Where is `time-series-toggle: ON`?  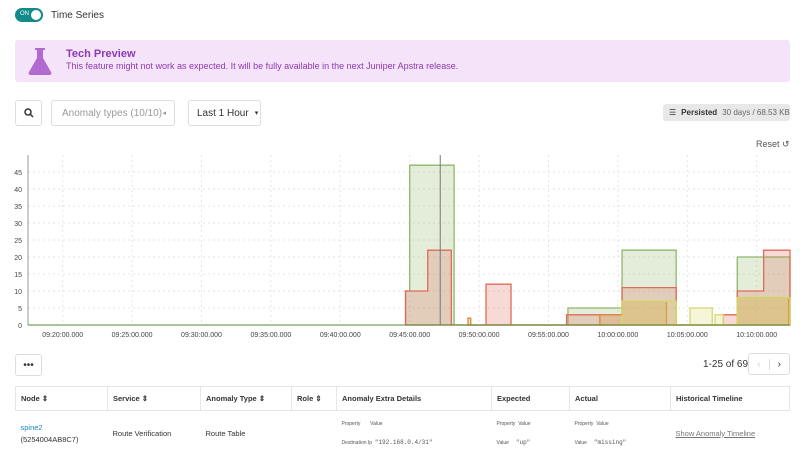 time-series-toggle: ON is located at coordinates (29, 15).